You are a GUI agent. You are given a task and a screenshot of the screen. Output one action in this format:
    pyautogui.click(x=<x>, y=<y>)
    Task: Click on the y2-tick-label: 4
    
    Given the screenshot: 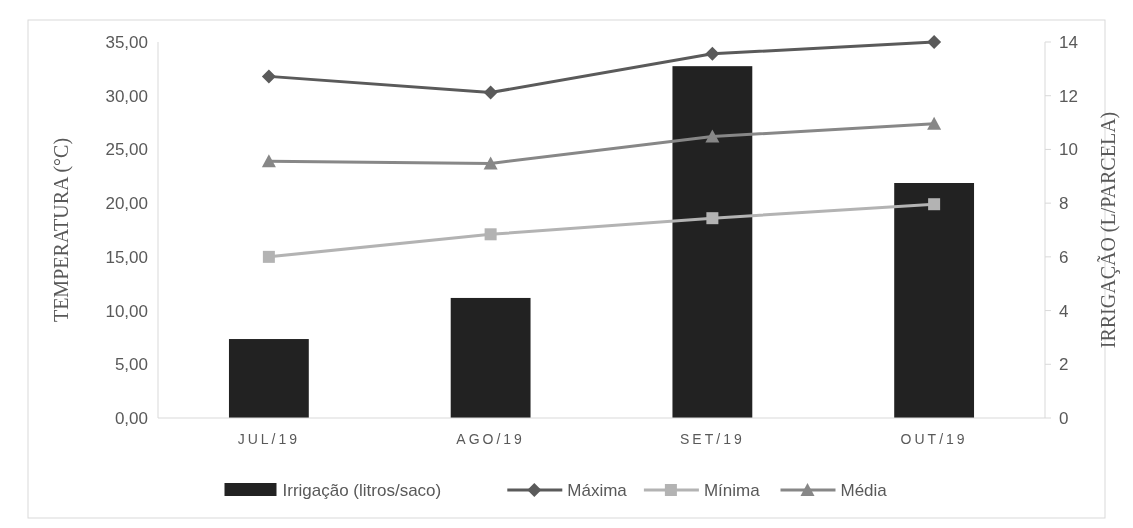 What is the action you would take?
    pyautogui.click(x=1064, y=311)
    